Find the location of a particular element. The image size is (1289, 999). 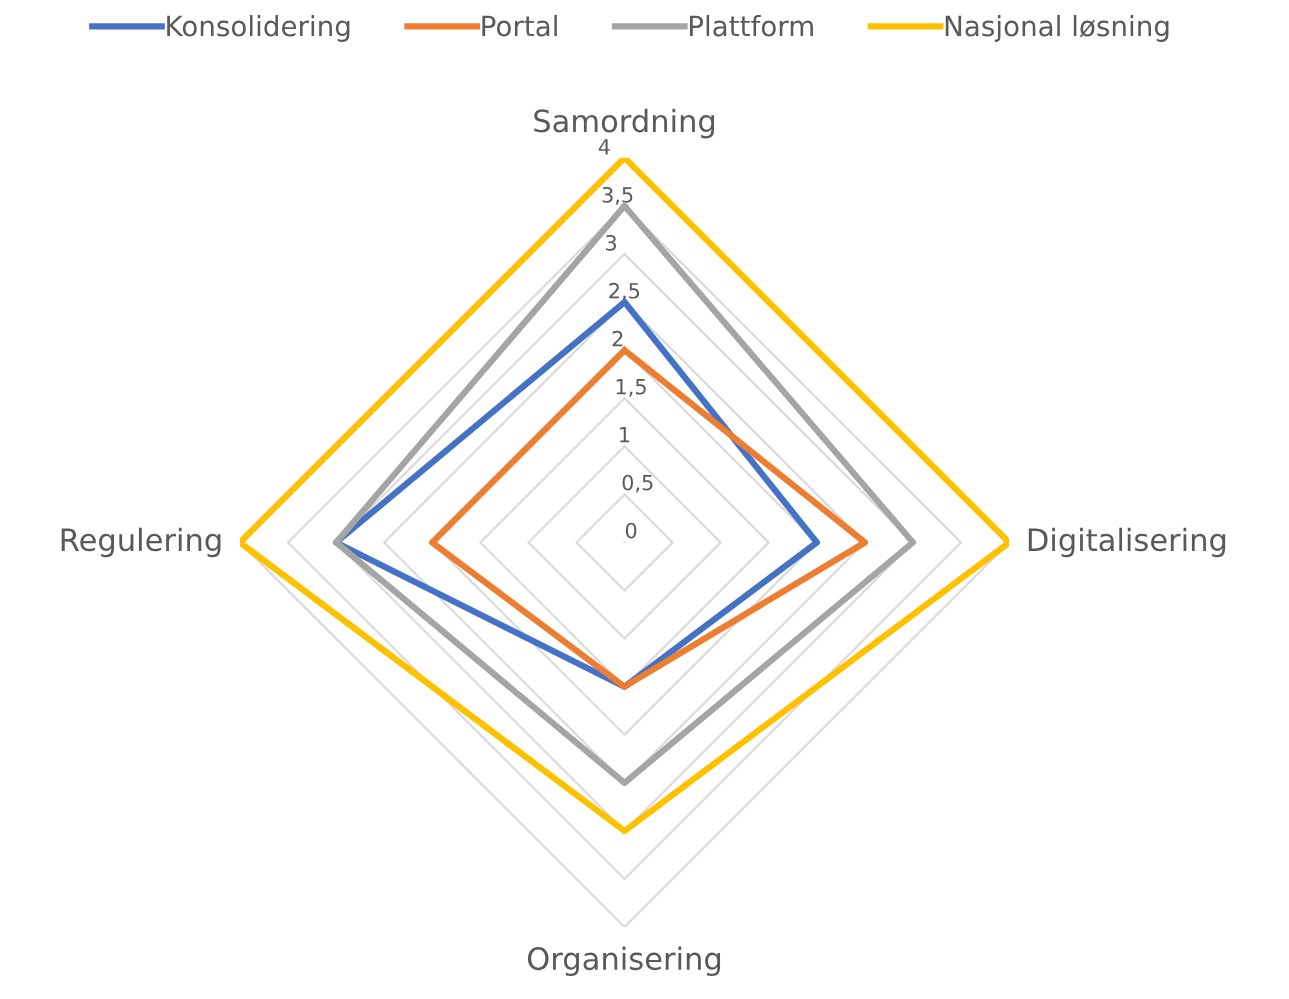

legend-label: Portal is located at coordinates (519, 26).